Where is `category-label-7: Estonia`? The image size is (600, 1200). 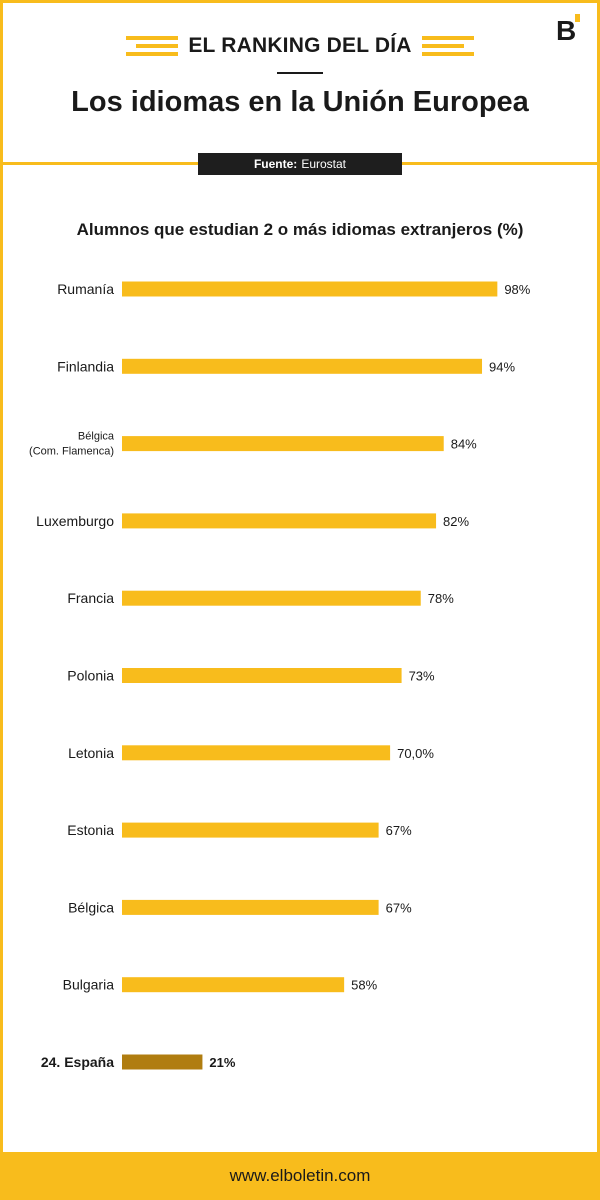
category-label-7: Estonia is located at coordinates (90, 830).